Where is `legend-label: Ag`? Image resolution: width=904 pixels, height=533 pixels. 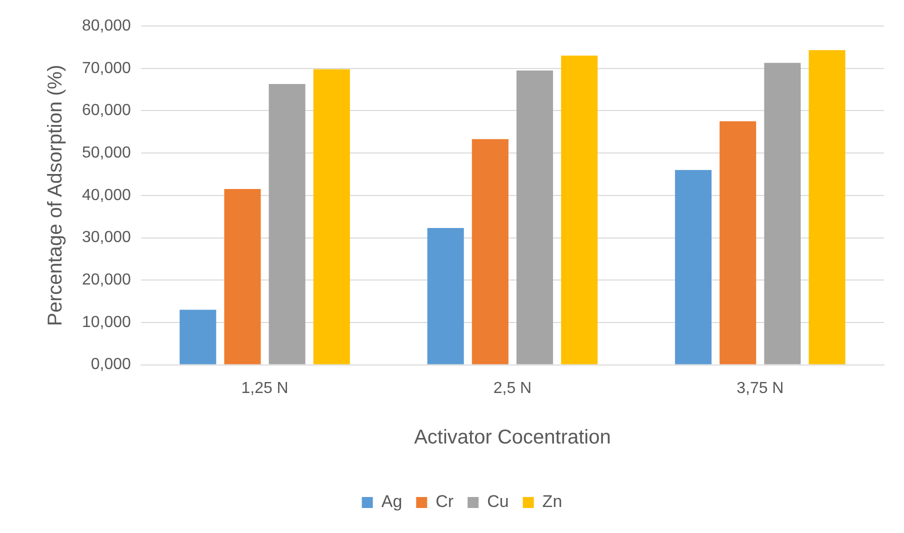 legend-label: Ag is located at coordinates (391, 502).